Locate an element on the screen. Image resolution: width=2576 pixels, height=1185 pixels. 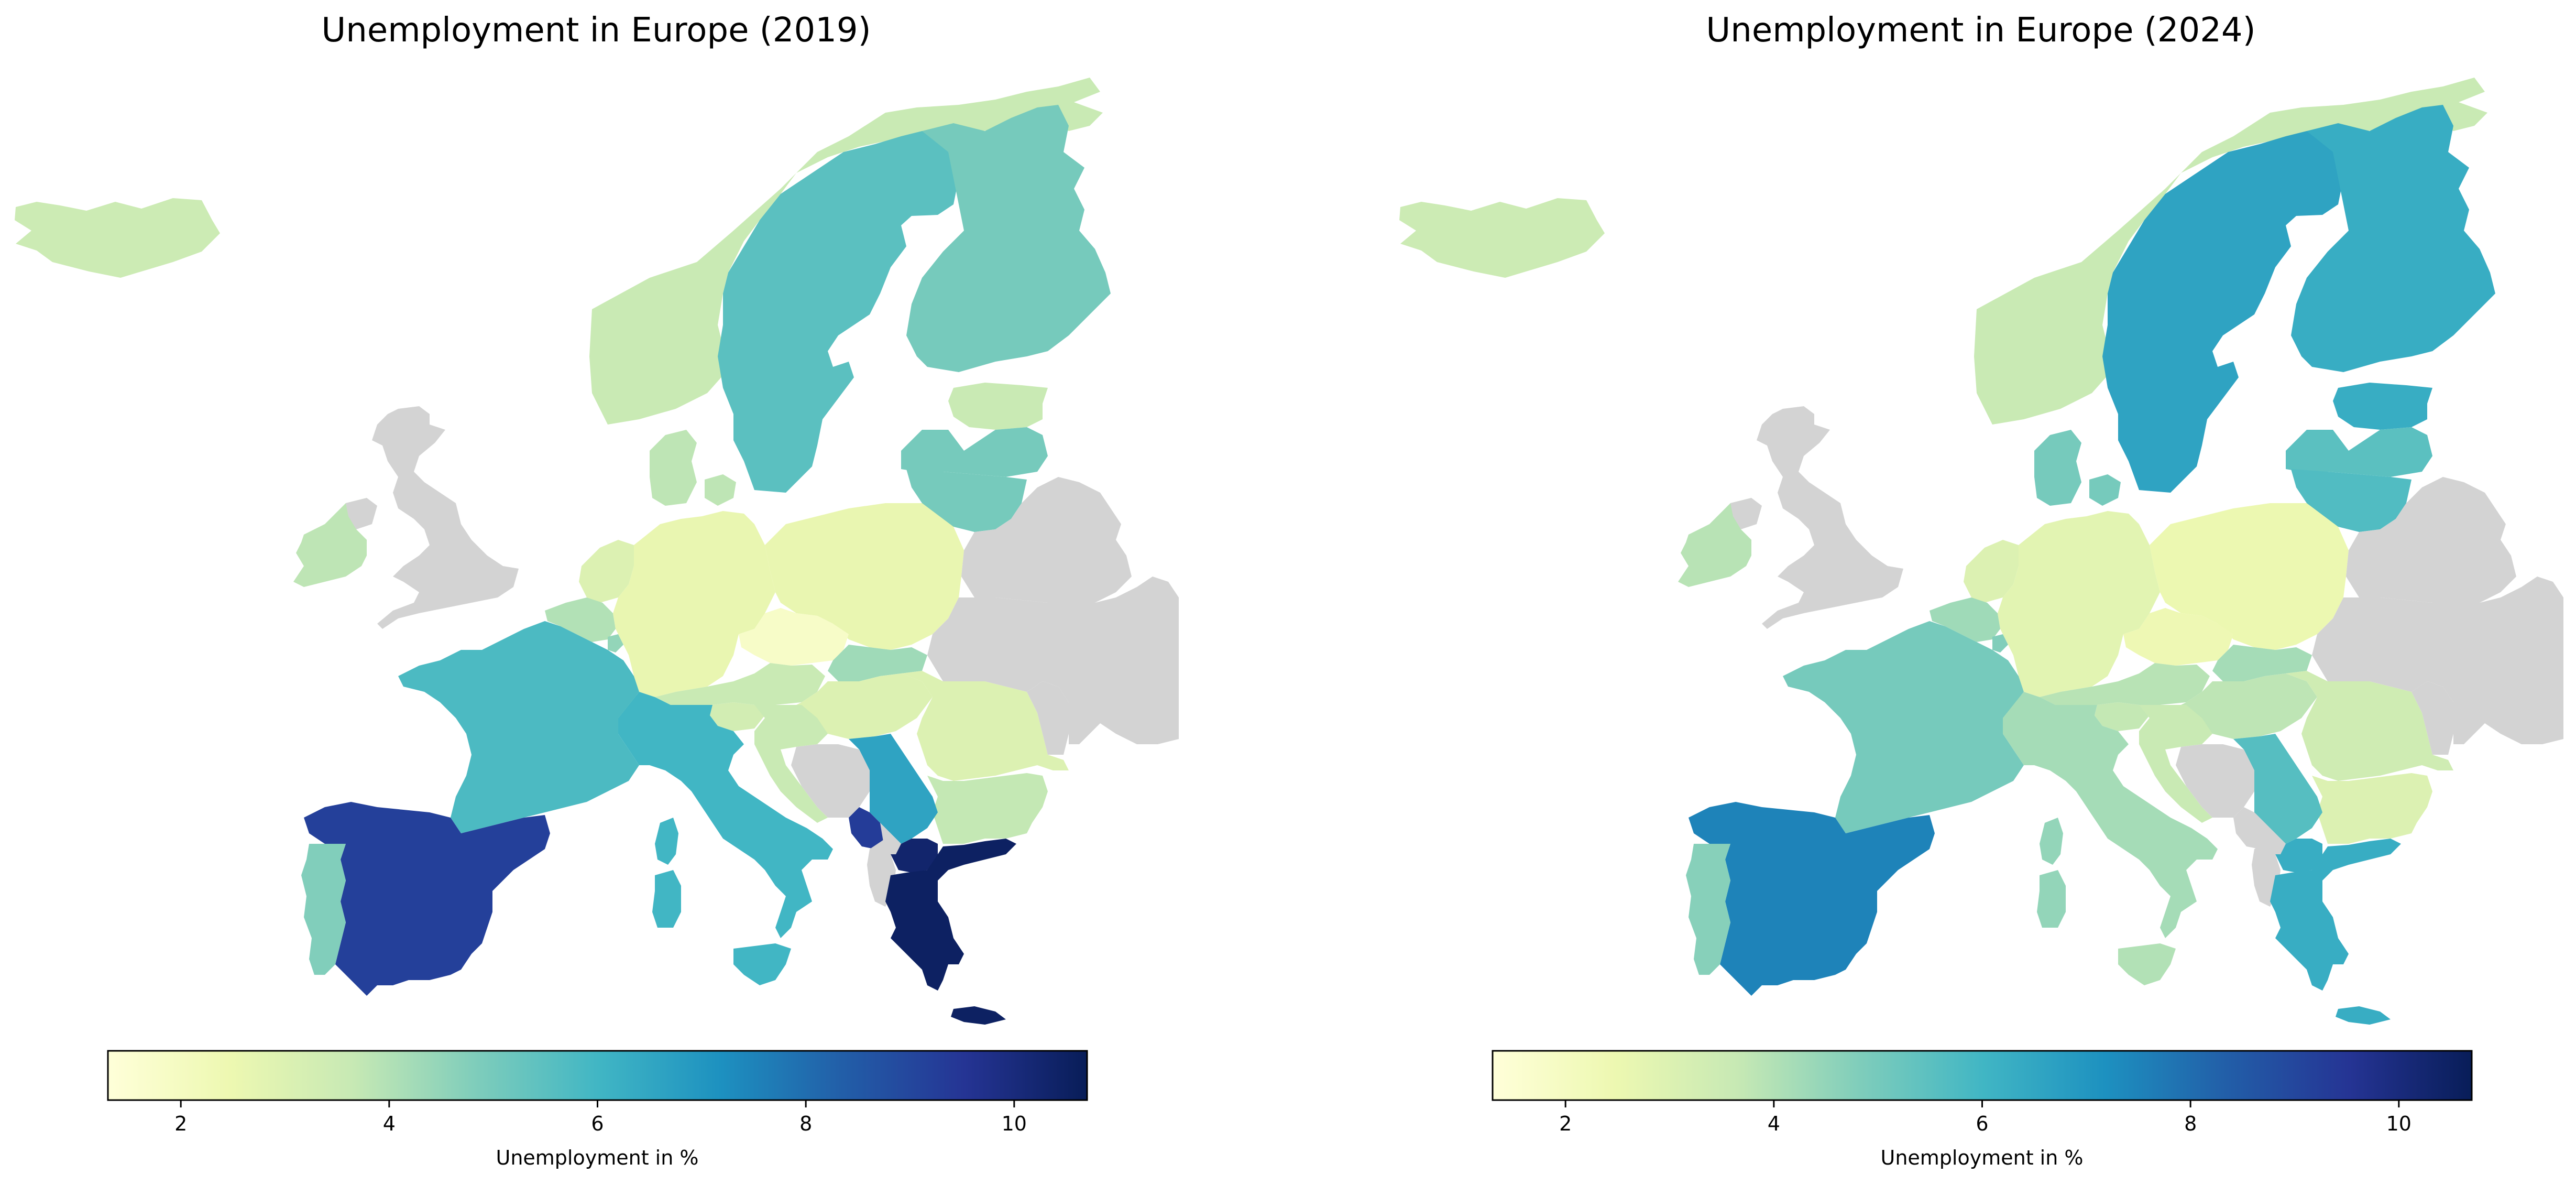
country-northern-ireland is located at coordinates (1746, 513).